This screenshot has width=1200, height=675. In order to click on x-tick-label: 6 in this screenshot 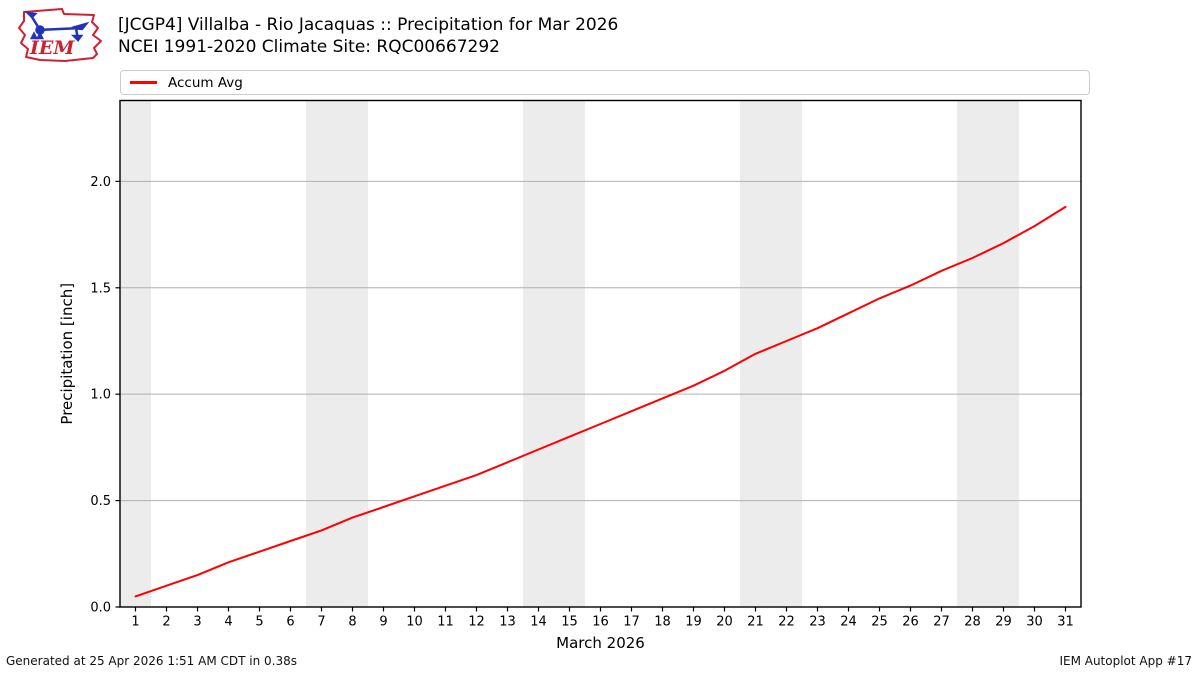, I will do `click(290, 622)`.